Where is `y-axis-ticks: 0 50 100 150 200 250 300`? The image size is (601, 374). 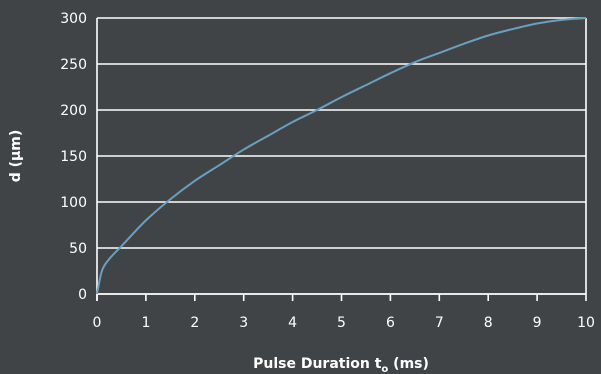
y-axis-ticks: 0 50 100 150 200 250 300 is located at coordinates (73, 157).